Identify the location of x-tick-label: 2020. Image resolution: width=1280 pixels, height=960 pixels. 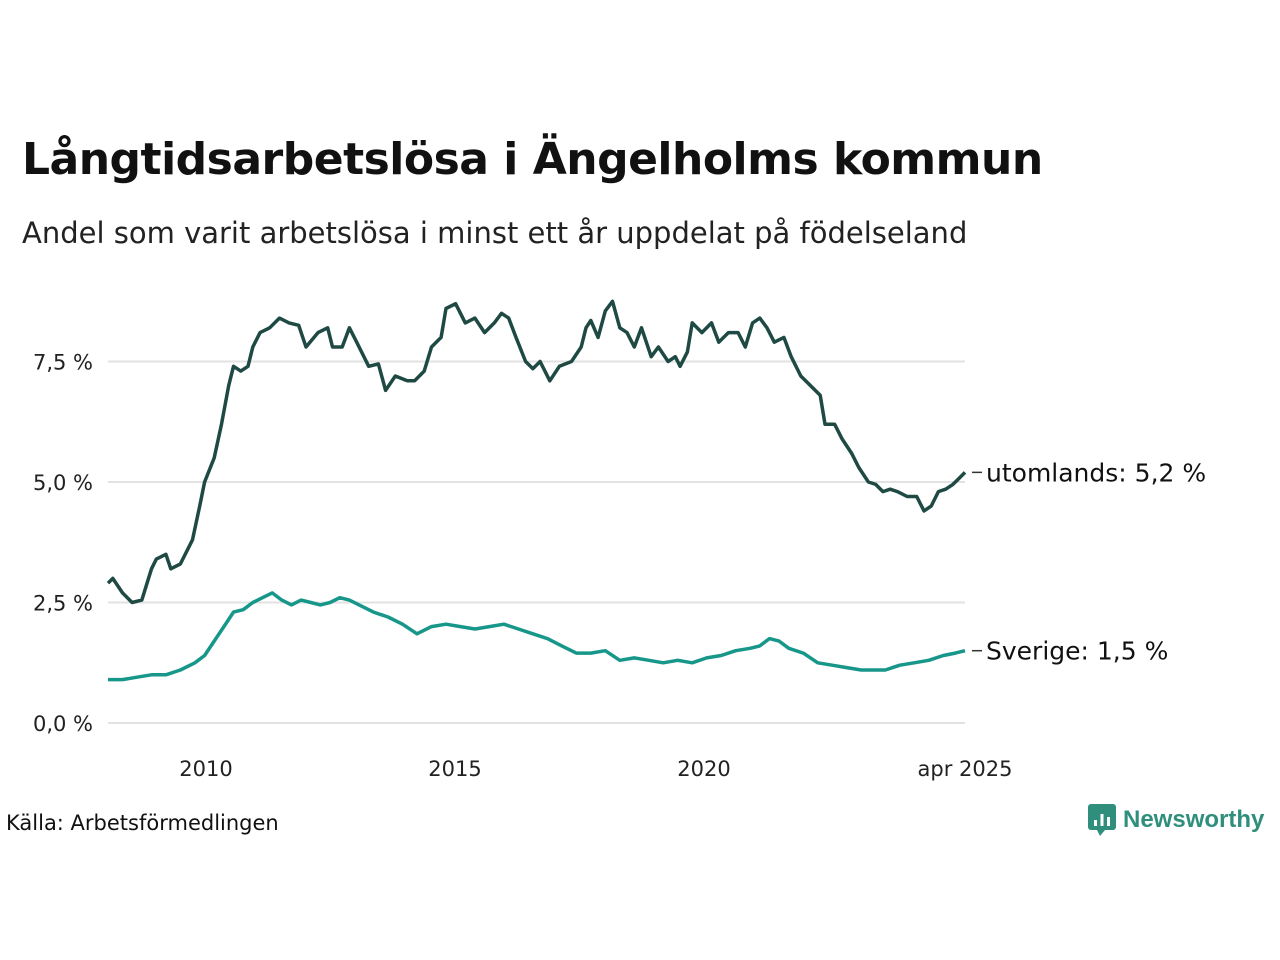
(703, 769).